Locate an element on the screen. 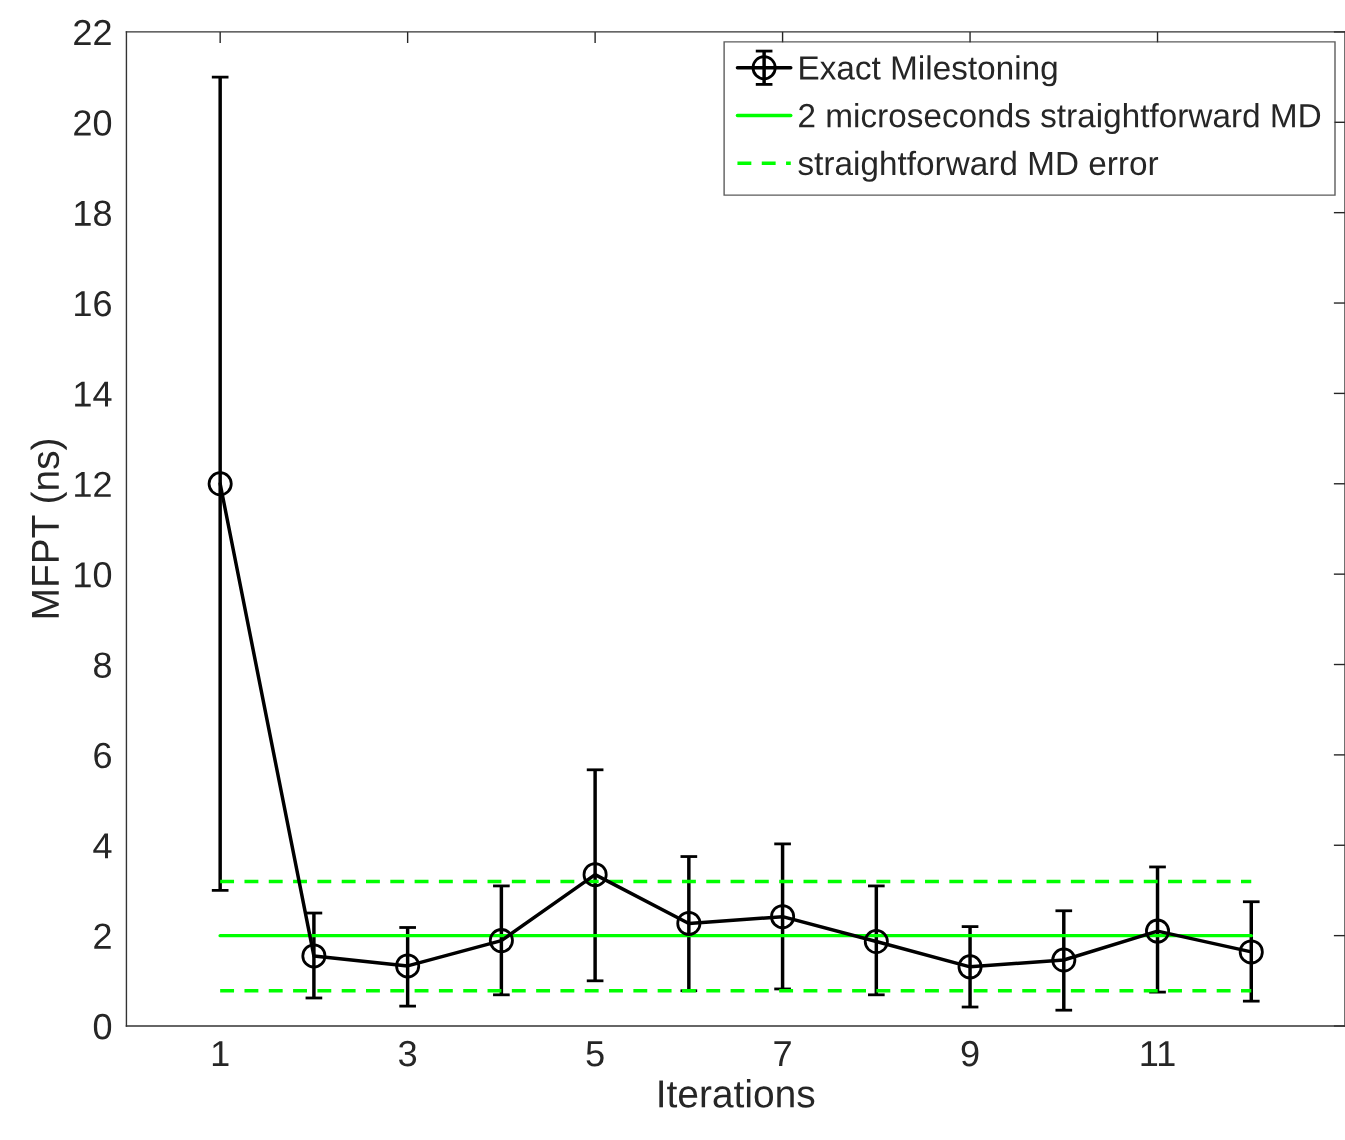 This screenshot has width=1345, height=1140. x-tick-label: 5 is located at coordinates (595, 1054).